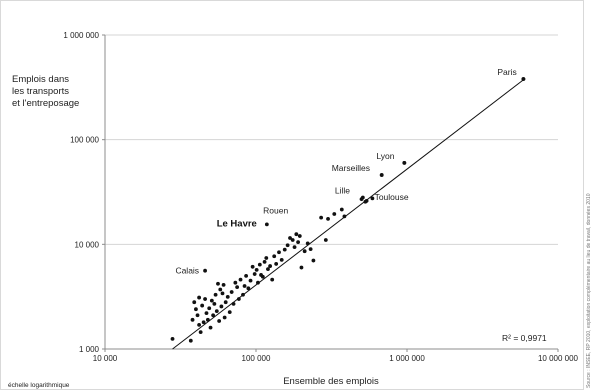 The image size is (593, 391). Describe the element at coordinates (558, 358) in the screenshot. I see `x-tick-label-3: 10 000 000` at that location.